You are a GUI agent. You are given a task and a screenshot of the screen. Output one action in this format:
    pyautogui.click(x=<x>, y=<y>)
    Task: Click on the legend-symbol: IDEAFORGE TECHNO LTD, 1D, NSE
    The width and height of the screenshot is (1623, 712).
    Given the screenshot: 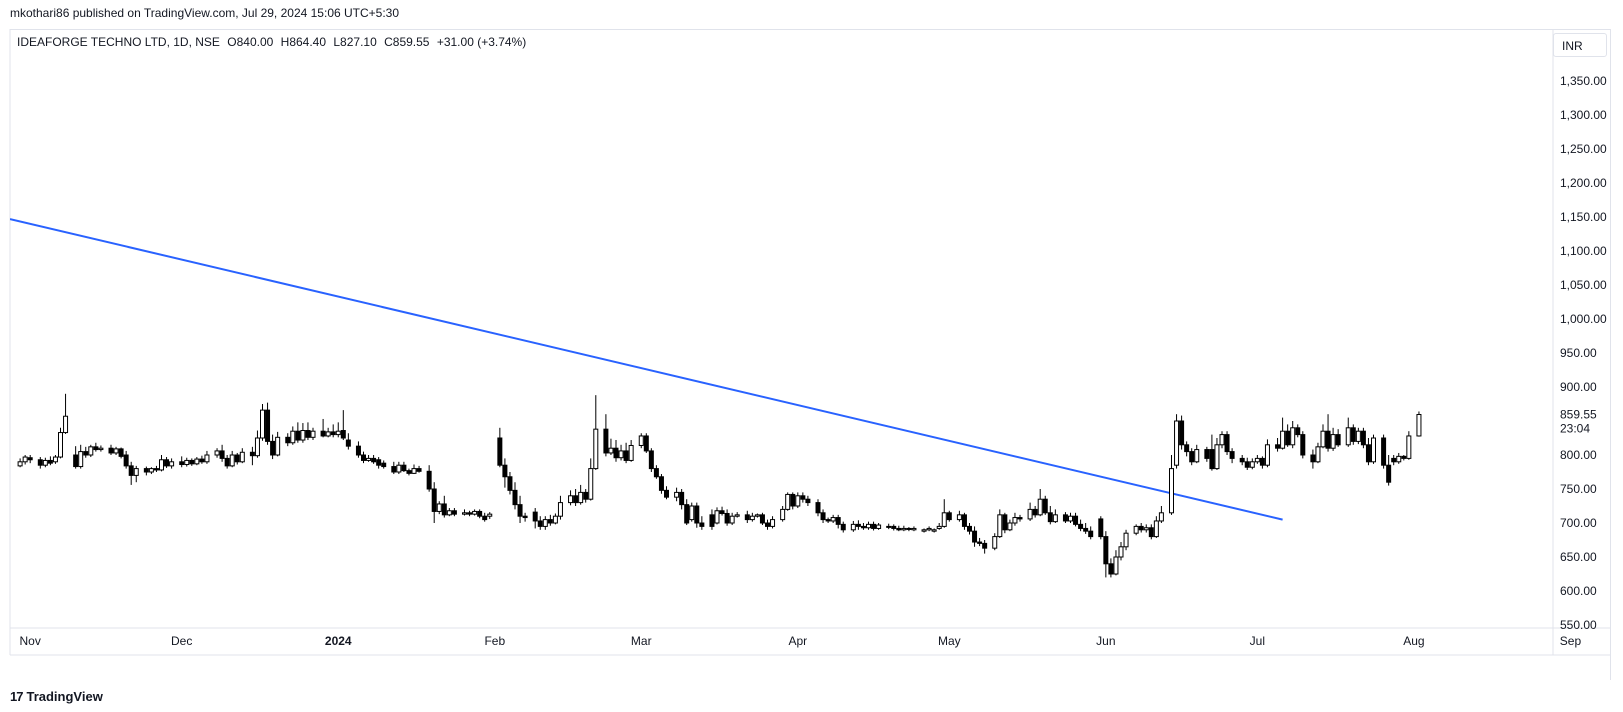 What is the action you would take?
    pyautogui.click(x=118, y=42)
    